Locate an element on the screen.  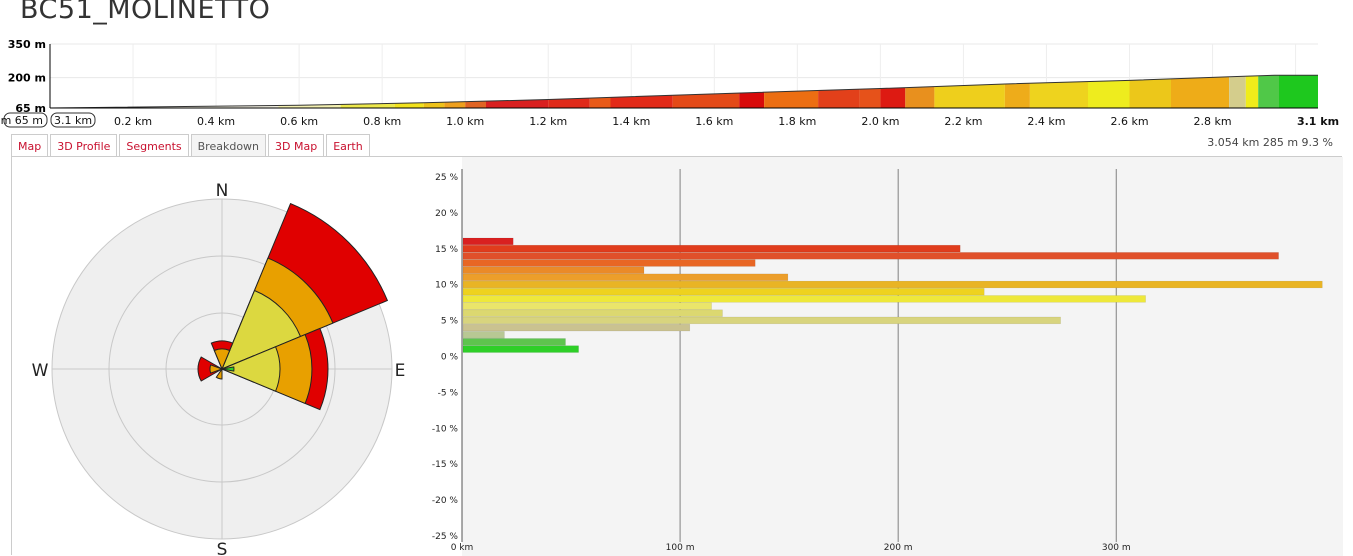
rose-sector-s is located at coordinates (219, 373).